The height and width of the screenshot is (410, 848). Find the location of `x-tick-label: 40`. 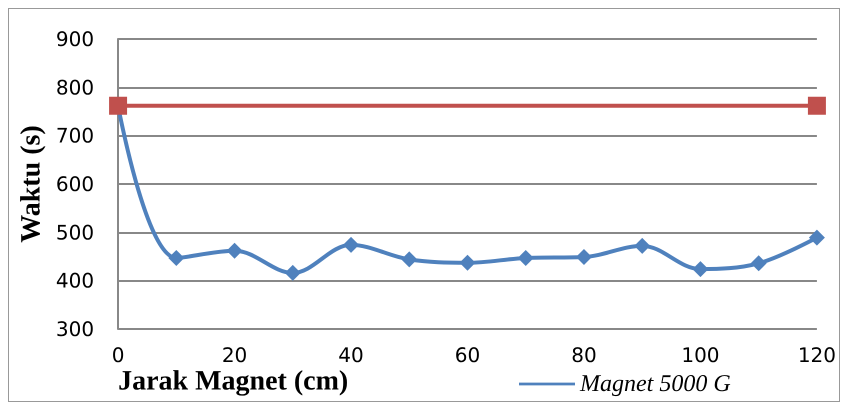

x-tick-label: 40 is located at coordinates (351, 355).